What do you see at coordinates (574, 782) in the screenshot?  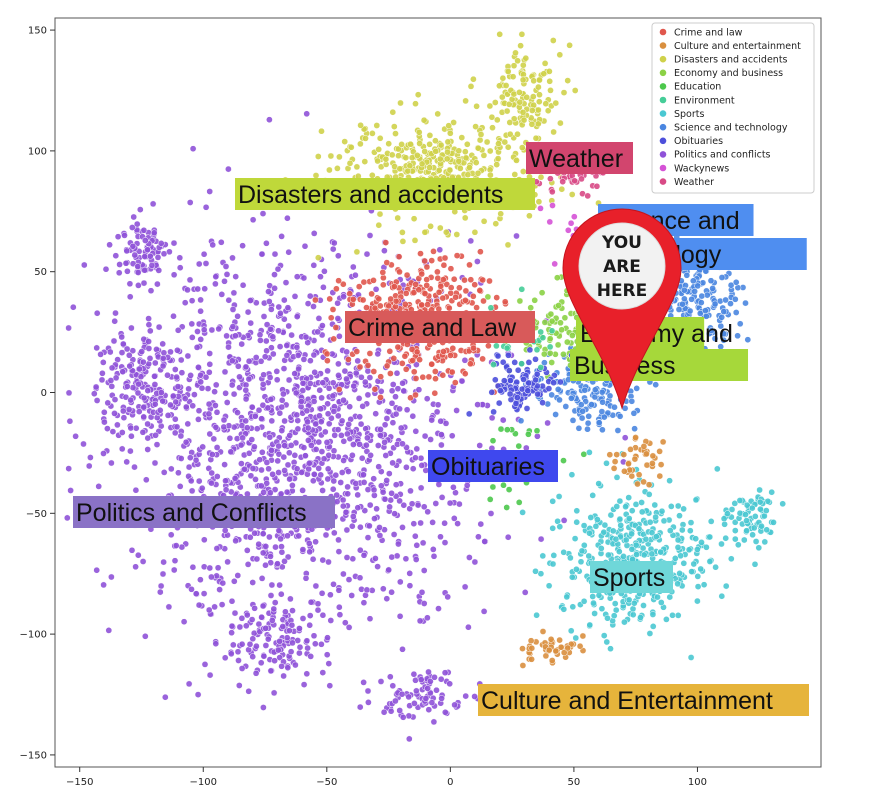 I see `x-tick-label: 50` at bounding box center [574, 782].